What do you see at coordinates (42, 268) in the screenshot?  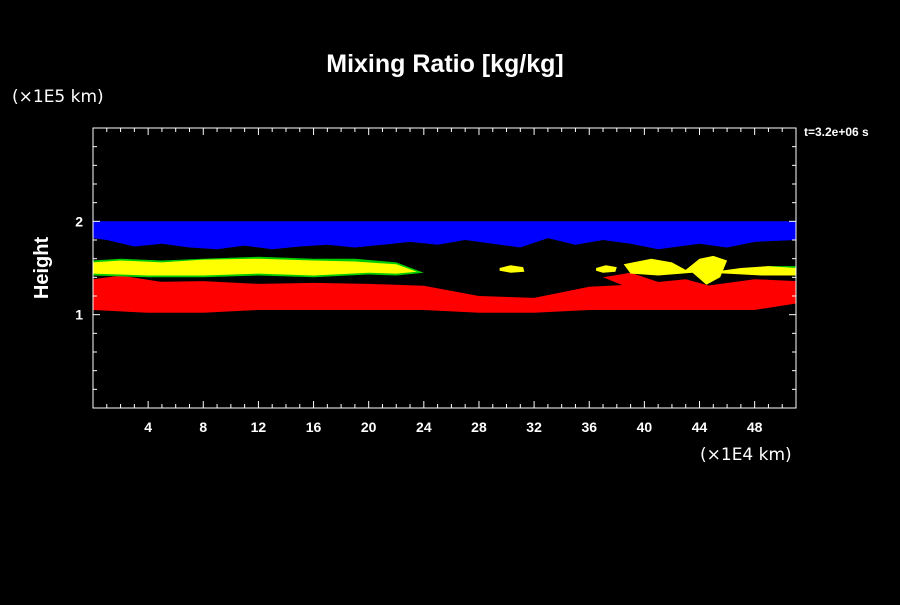 I see `y-axis-label: Height` at bounding box center [42, 268].